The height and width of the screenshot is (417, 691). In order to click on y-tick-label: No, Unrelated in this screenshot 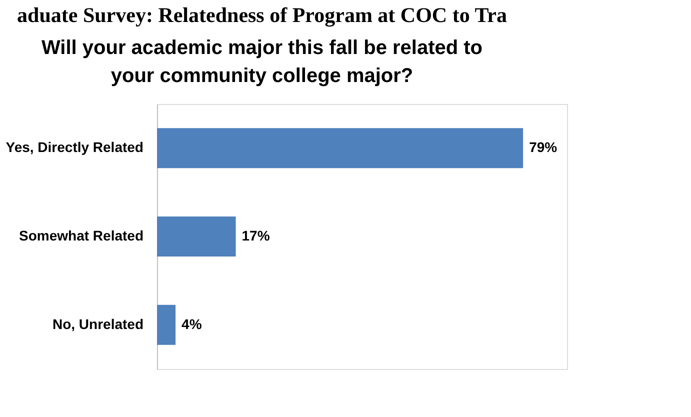, I will do `click(98, 324)`.